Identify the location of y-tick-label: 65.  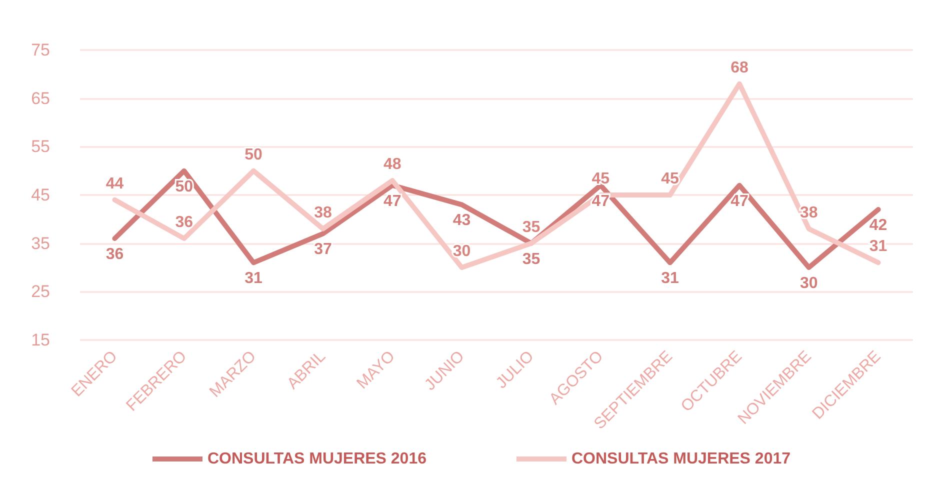
(40, 98).